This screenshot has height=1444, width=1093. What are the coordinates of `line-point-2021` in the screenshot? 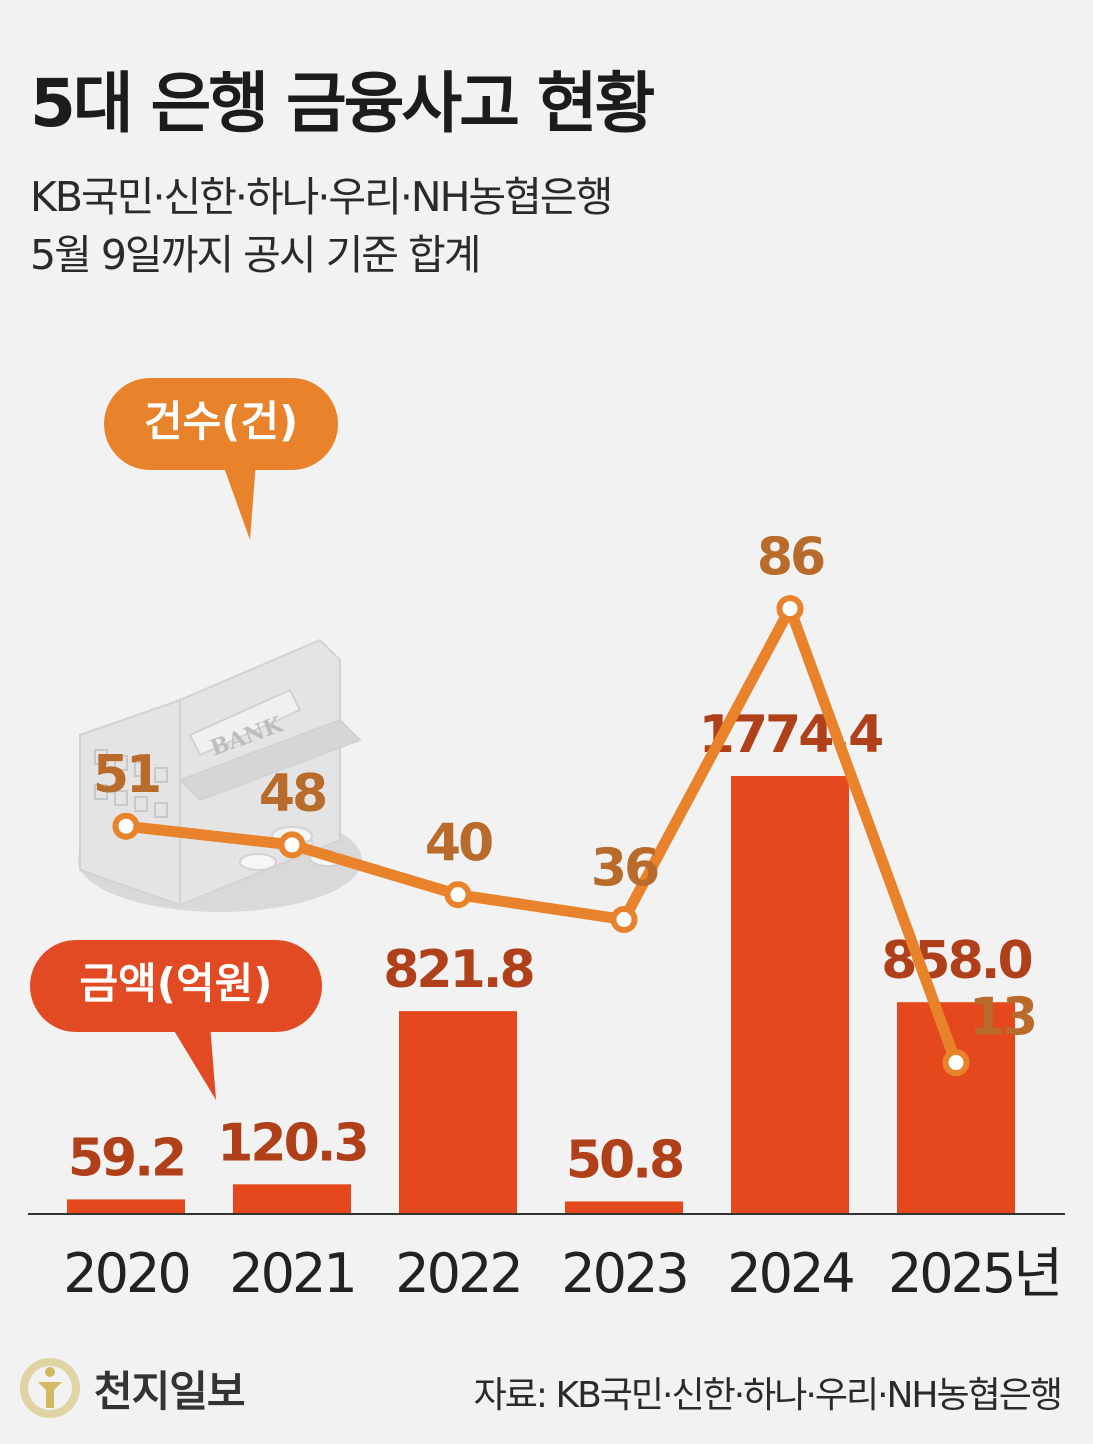 It's located at (292, 845).